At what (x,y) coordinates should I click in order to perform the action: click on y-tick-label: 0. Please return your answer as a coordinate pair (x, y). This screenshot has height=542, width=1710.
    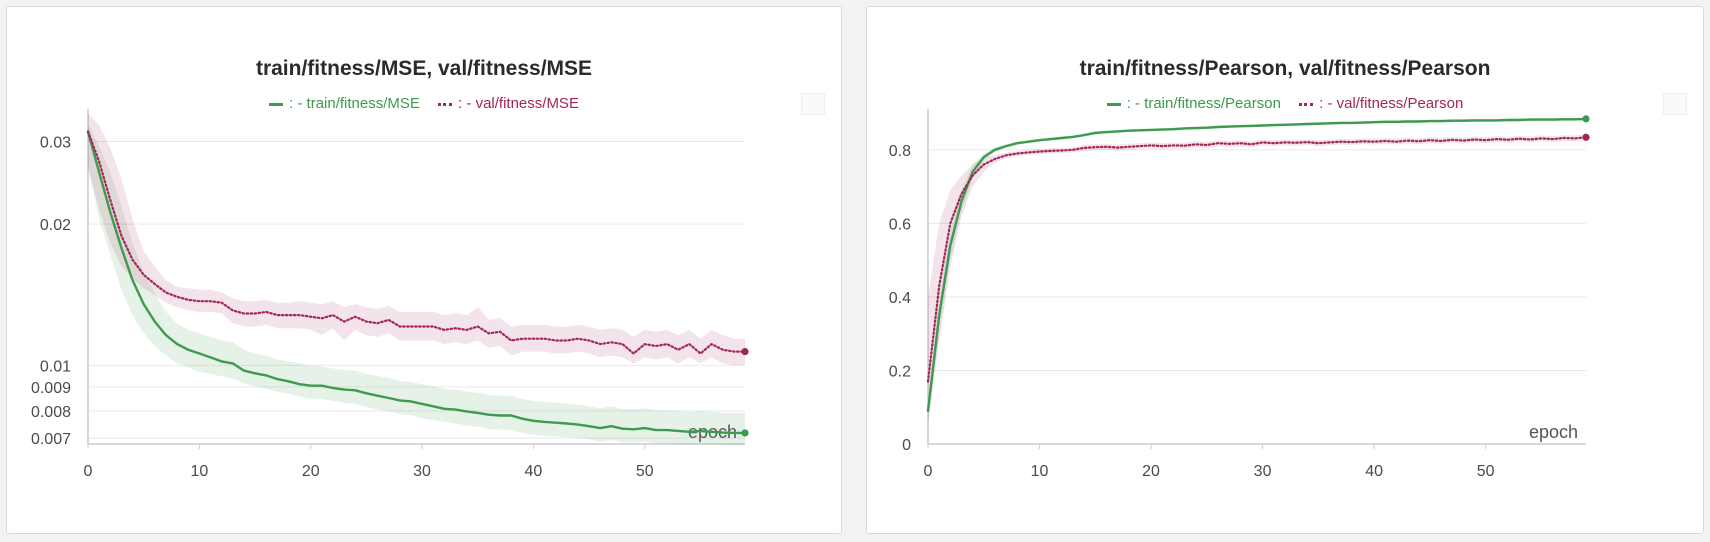
    Looking at the image, I should click on (906, 445).